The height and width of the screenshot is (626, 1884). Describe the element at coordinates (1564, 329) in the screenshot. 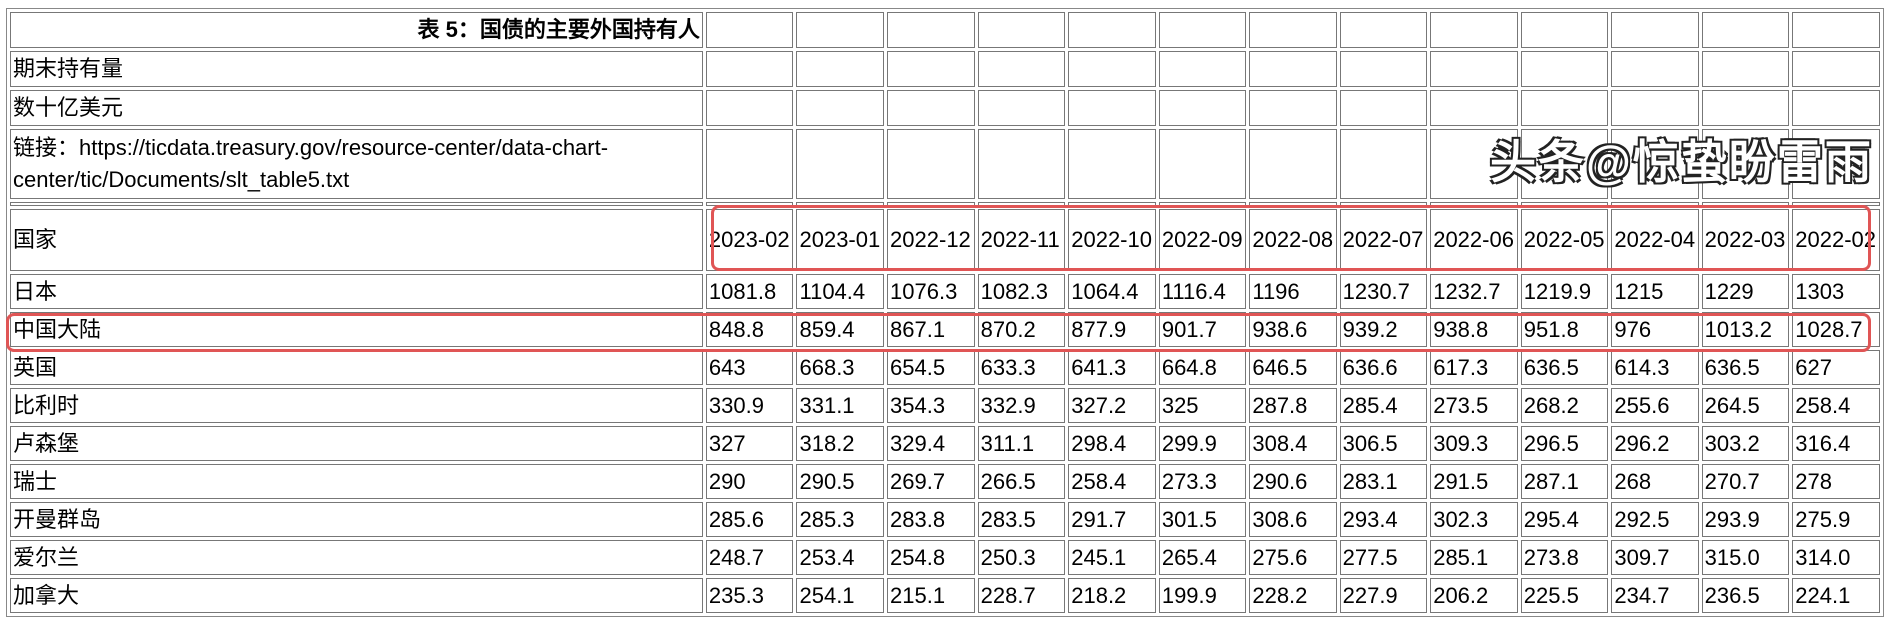

I see `value-cell: 951.8` at that location.